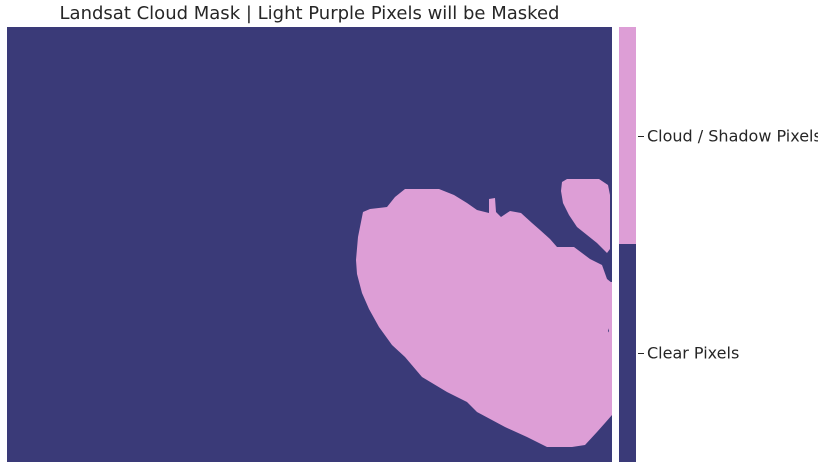 The width and height of the screenshot is (818, 469). I want to click on colorbar-label-cloud: Cloud / Shadow Pixels, so click(732, 136).